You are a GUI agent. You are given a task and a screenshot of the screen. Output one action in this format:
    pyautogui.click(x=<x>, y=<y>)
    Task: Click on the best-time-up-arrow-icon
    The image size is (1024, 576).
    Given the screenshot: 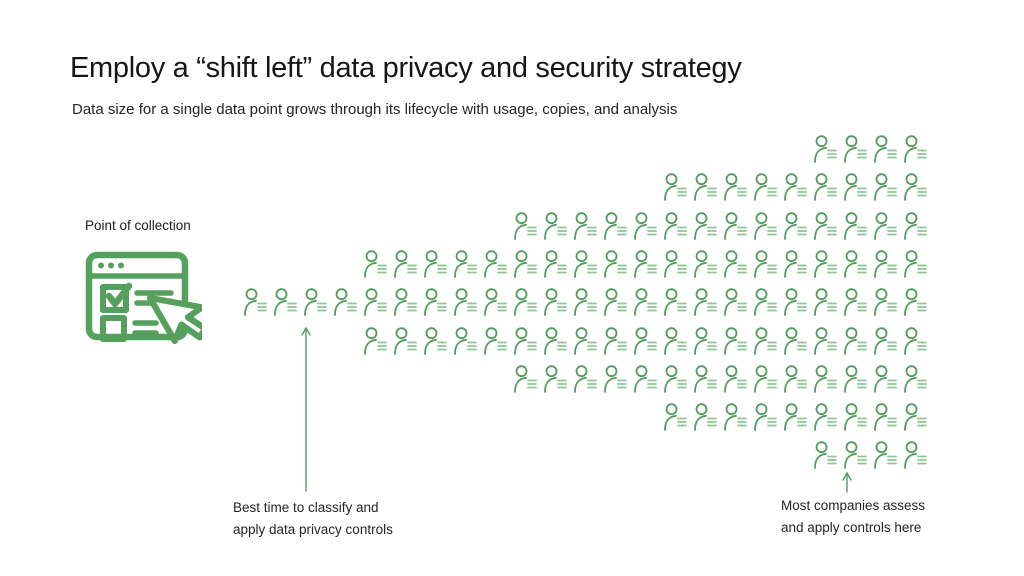 What is the action you would take?
    pyautogui.click(x=306, y=409)
    